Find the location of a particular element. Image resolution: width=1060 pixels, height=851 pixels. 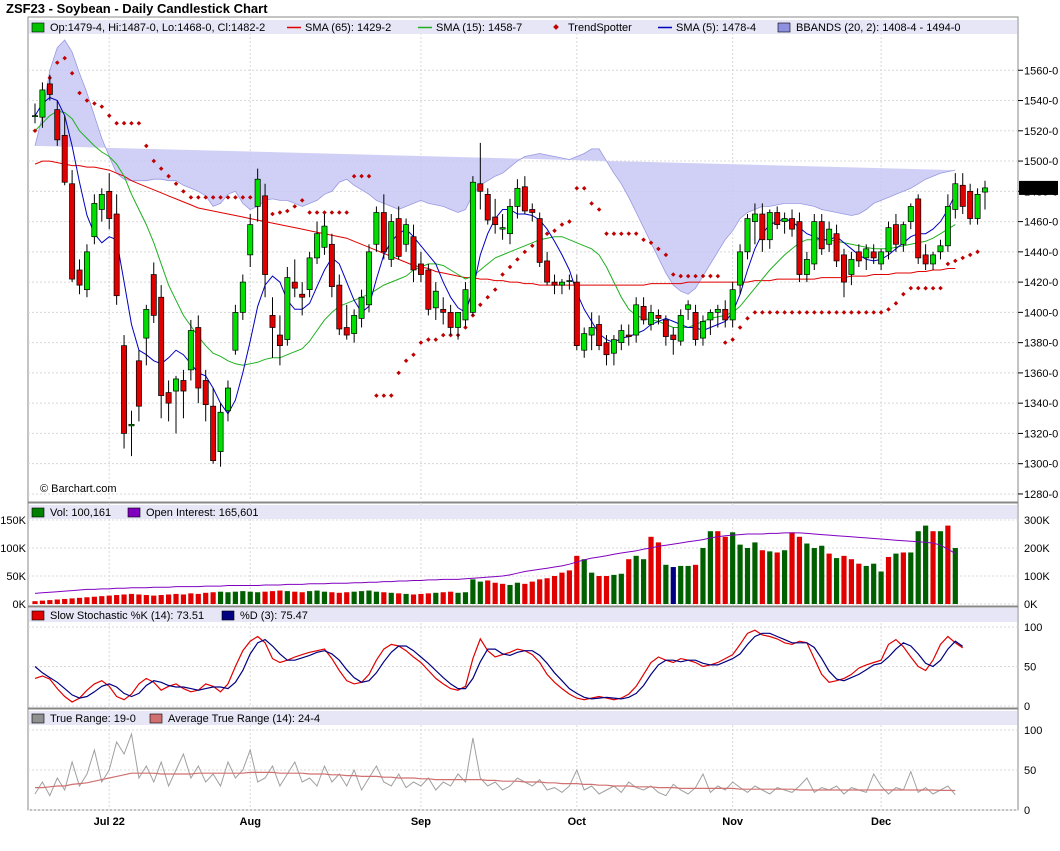

average-true-range-line is located at coordinates (495, 781).